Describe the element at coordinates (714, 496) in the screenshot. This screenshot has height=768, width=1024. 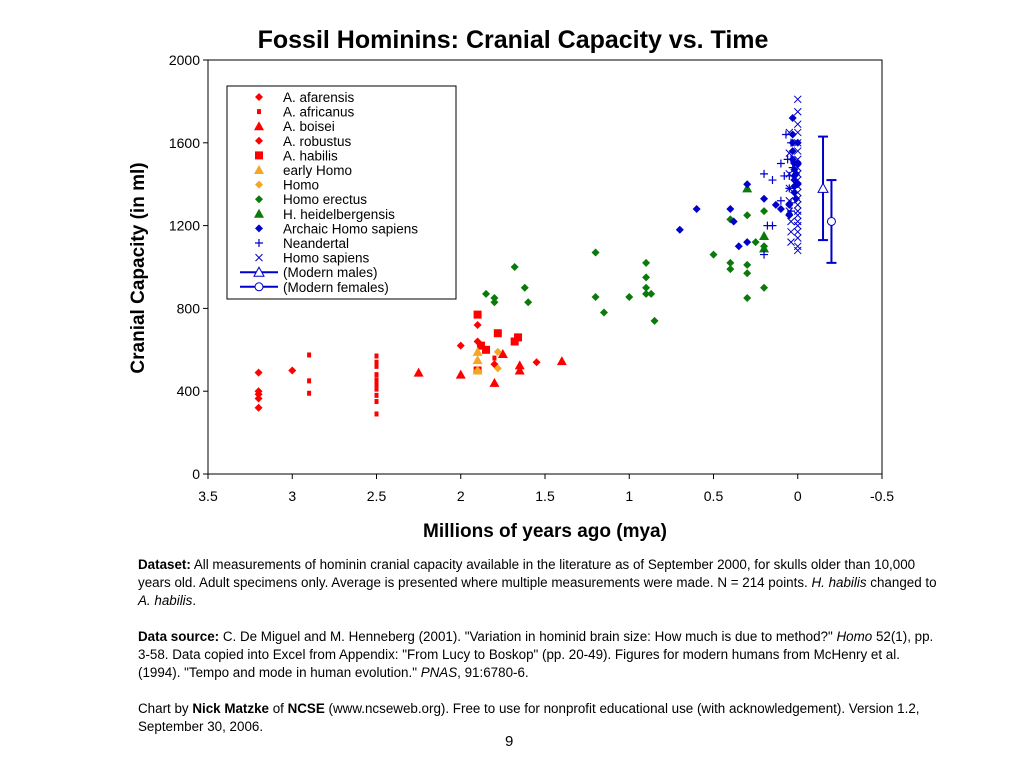
I see `x-tick-label: 0.5` at that location.